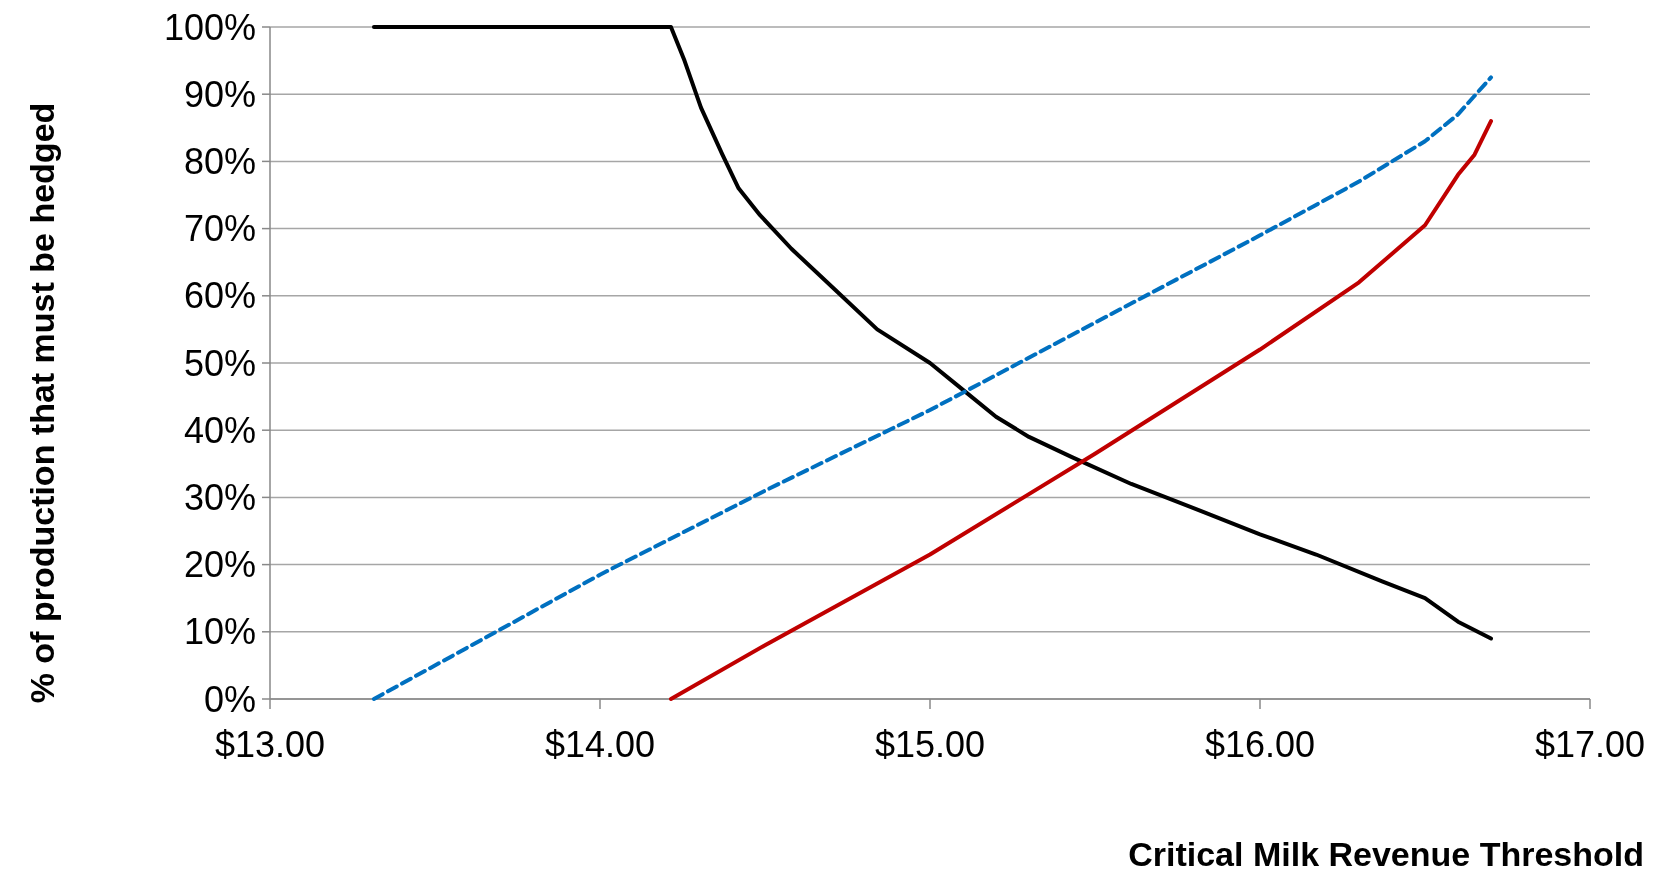 This screenshot has width=1672, height=894. Describe the element at coordinates (219, 363) in the screenshot. I see `y-tick-label: 50%` at that location.